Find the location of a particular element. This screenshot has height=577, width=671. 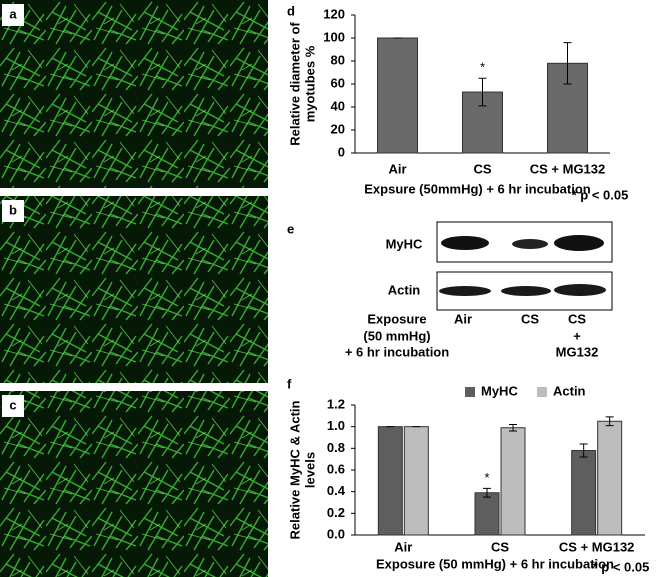

y-axis-label: myotubes % is located at coordinates (309, 83).